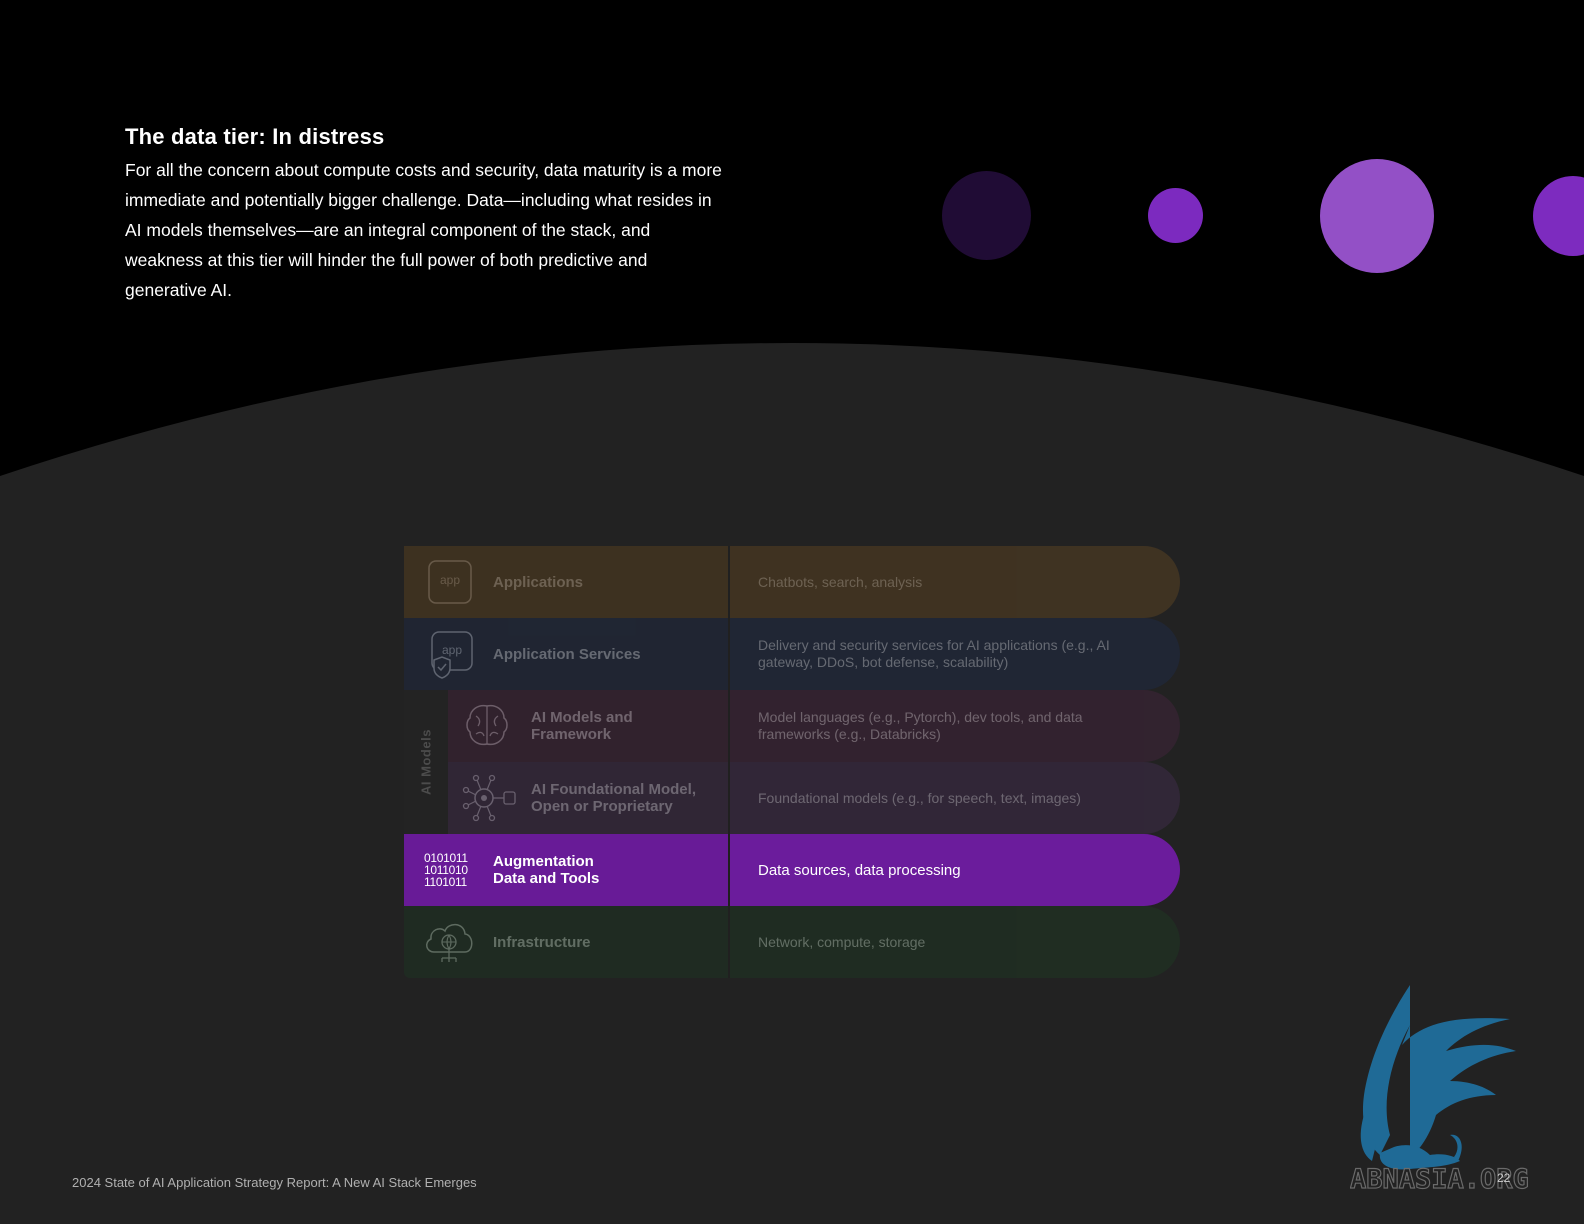  I want to click on app-shield-icon: app, so click(452, 655).